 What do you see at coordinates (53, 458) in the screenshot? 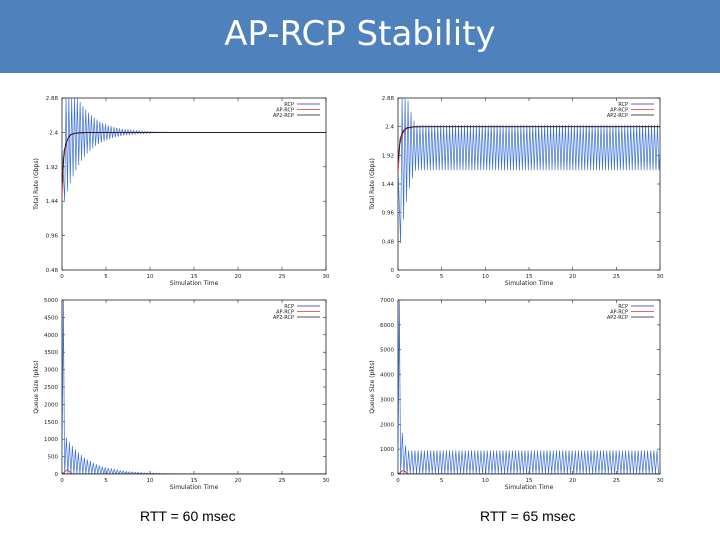
I see `y-tick-label: 500` at bounding box center [53, 458].